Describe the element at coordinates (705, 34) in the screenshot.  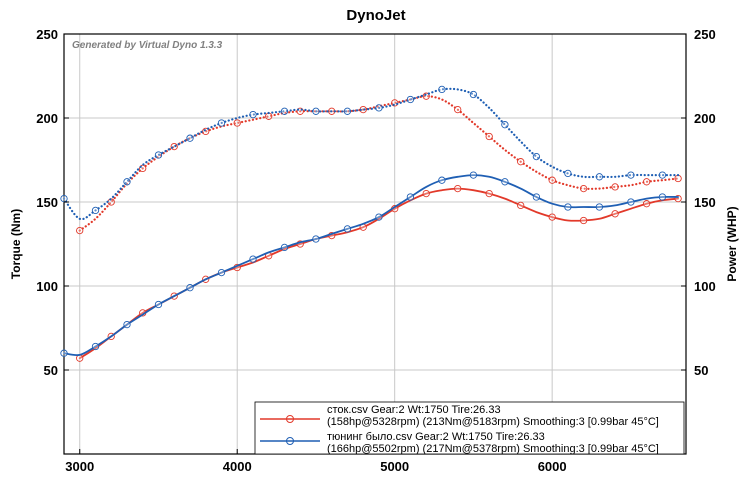
I see `y2-tick-label: 250` at that location.